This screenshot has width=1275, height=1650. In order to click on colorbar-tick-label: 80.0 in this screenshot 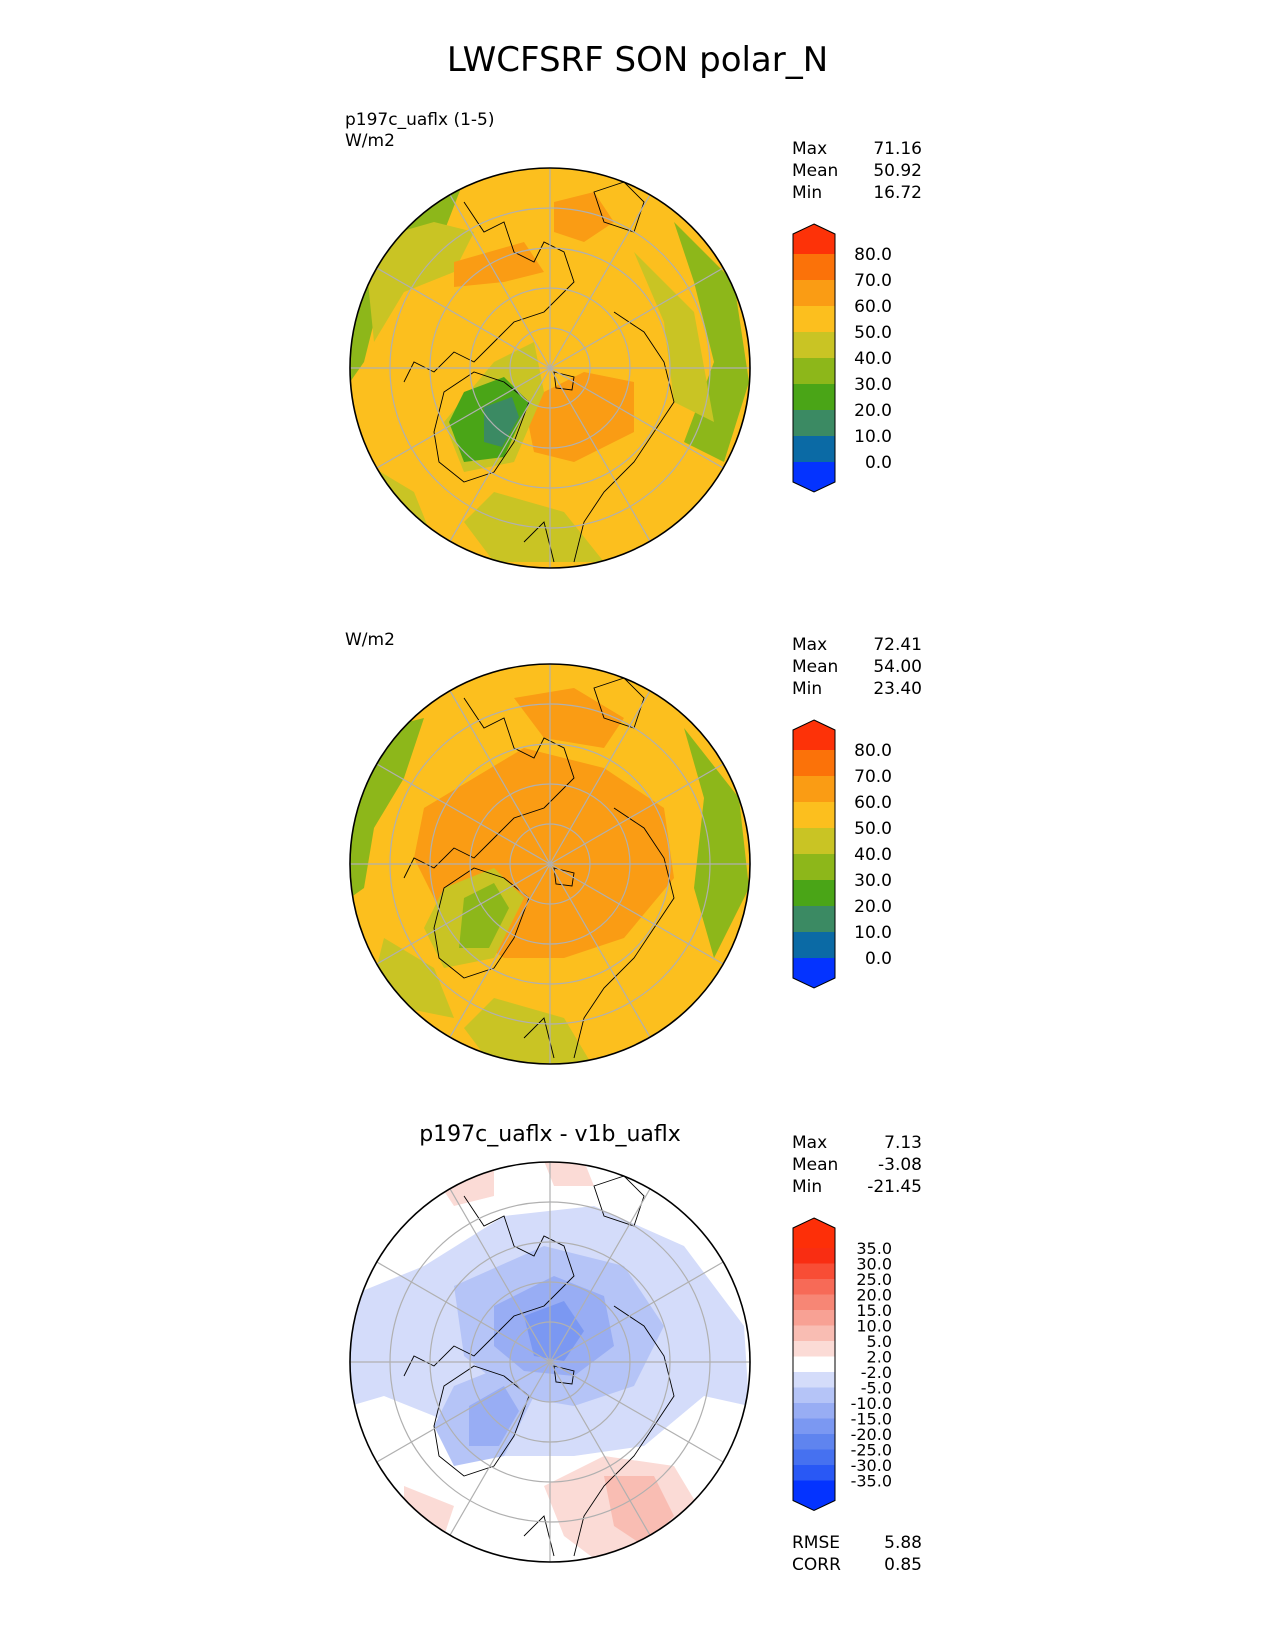, I will do `click(873, 751)`.